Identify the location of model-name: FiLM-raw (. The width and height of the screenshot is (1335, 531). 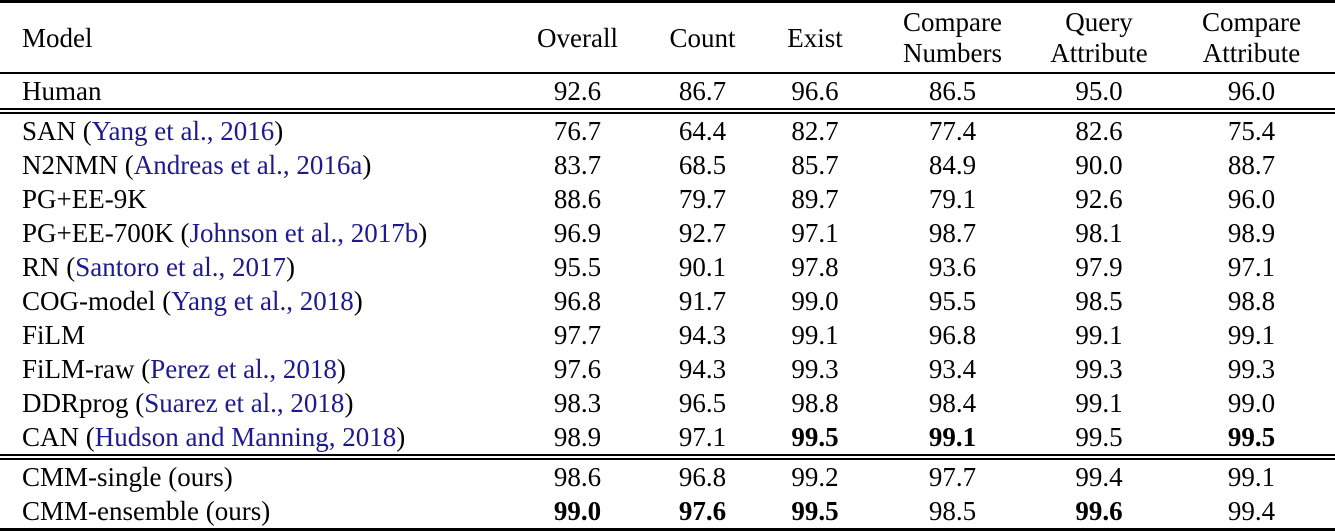
(86, 369).